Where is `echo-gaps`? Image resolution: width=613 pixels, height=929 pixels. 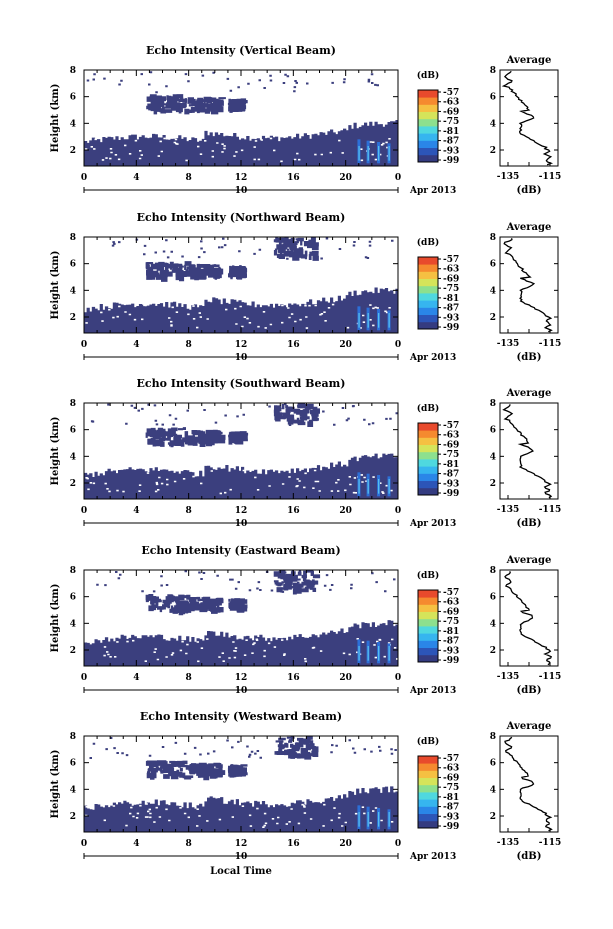 echo-gaps is located at coordinates (241, 482).